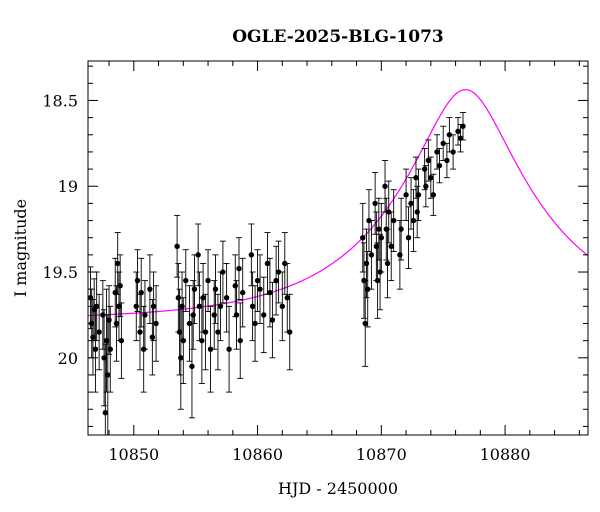  Describe the element at coordinates (133, 454) in the screenshot. I see `x-tick-label: 10850` at that location.